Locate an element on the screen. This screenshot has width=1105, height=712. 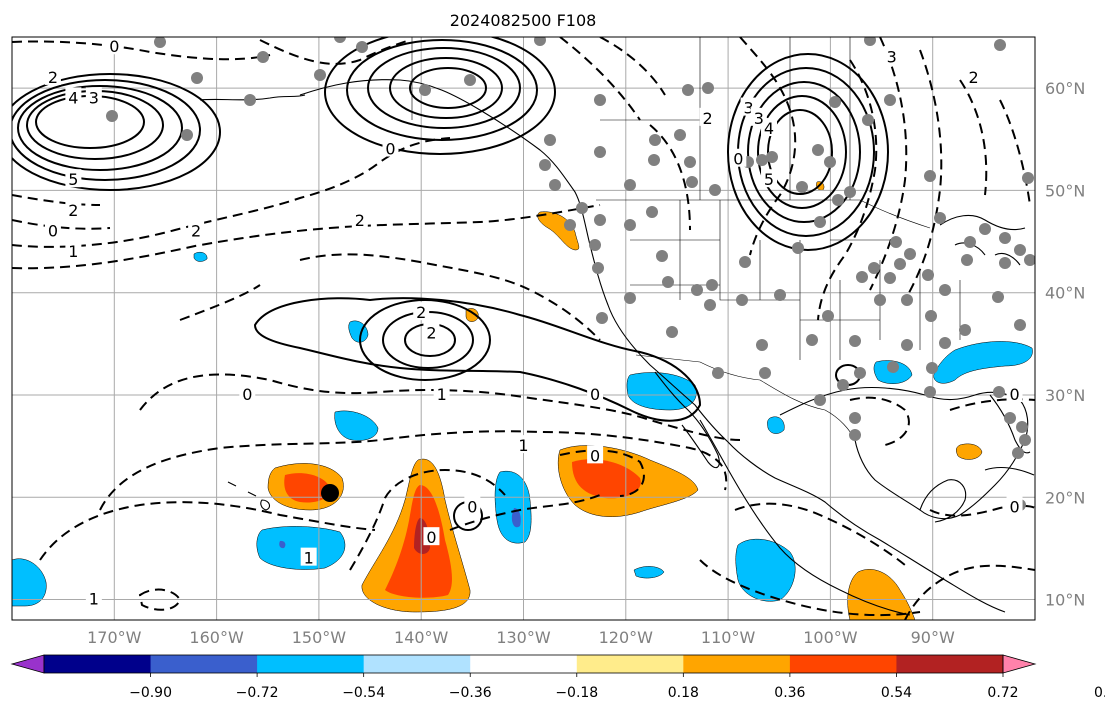
border-us-mexico is located at coordinates (745, 397).